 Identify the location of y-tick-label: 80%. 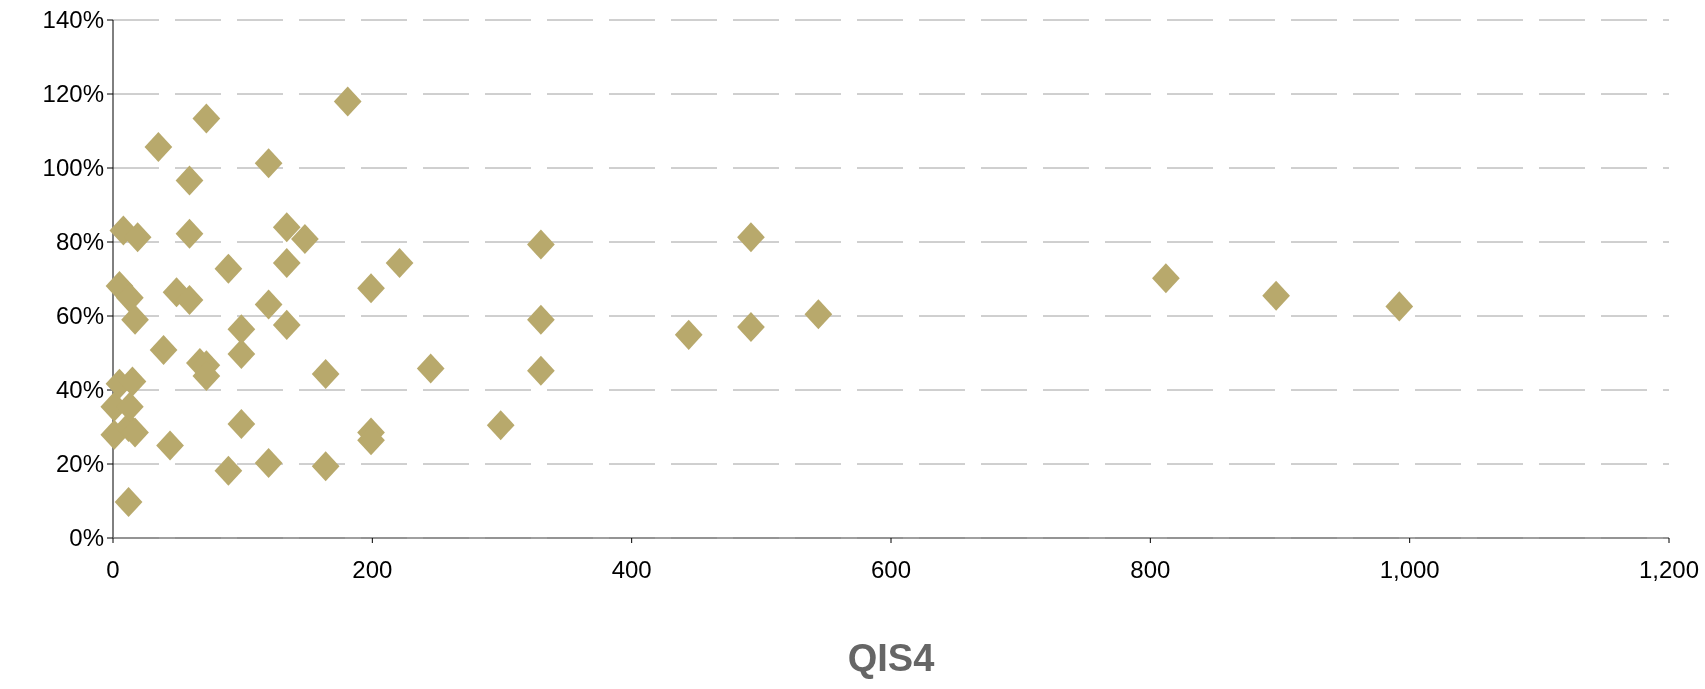
(79, 242).